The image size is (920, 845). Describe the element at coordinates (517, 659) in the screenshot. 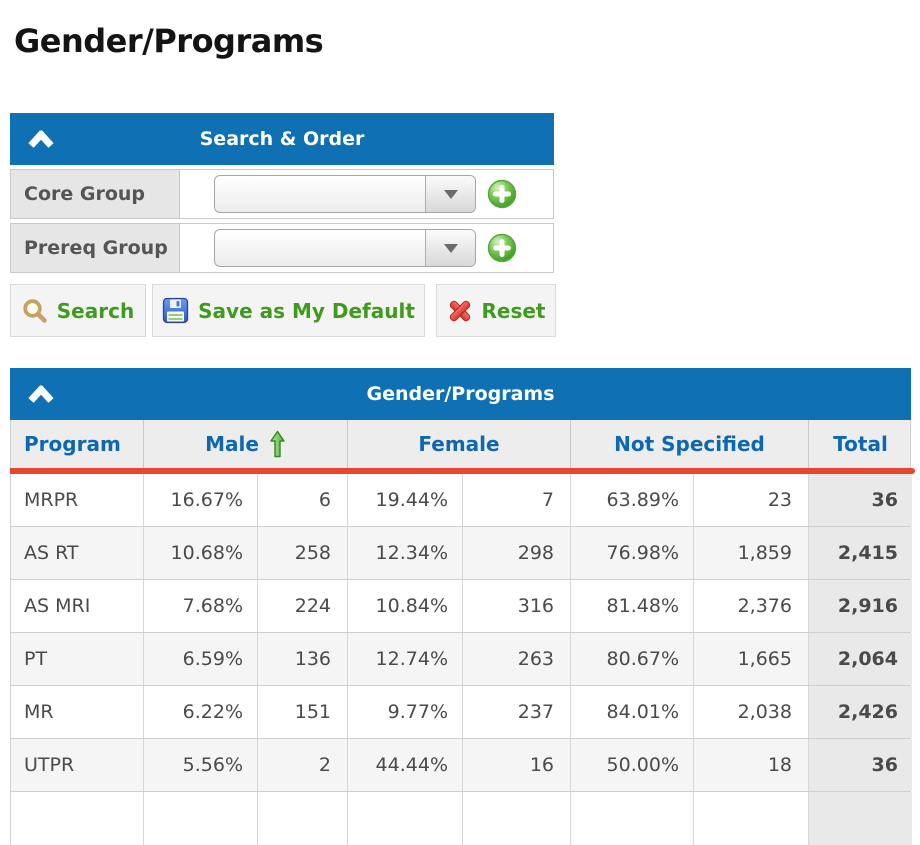

I see `female-count-cell: 263` at that location.